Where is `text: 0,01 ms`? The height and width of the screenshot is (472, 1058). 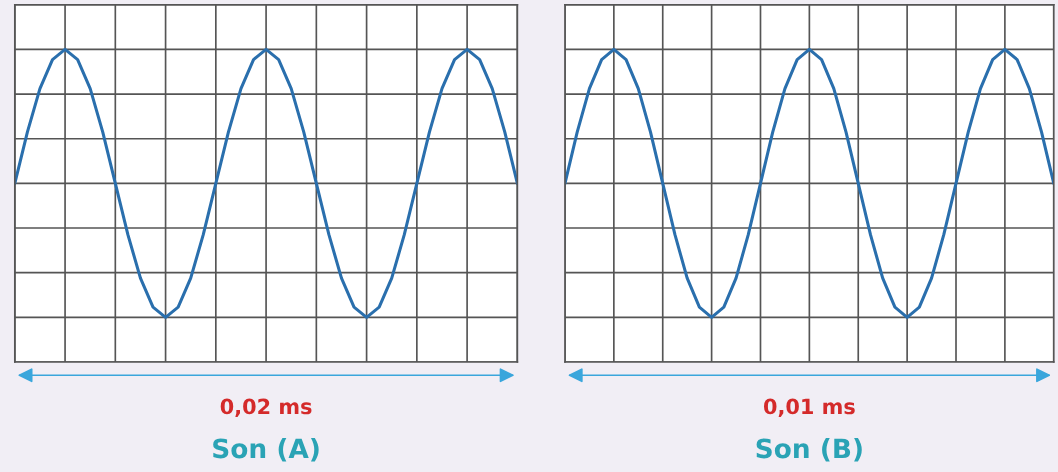
text: 0,01 ms is located at coordinates (809, 407).